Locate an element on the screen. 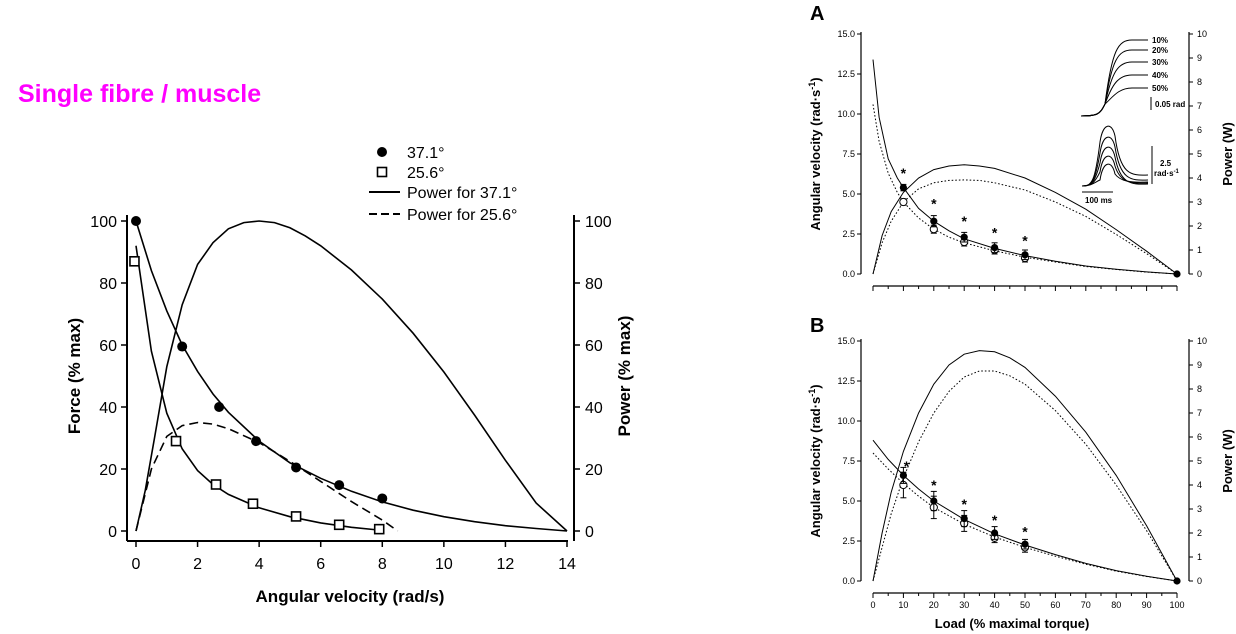  panel-a-y2-tick-label: 10 is located at coordinates (1202, 34).